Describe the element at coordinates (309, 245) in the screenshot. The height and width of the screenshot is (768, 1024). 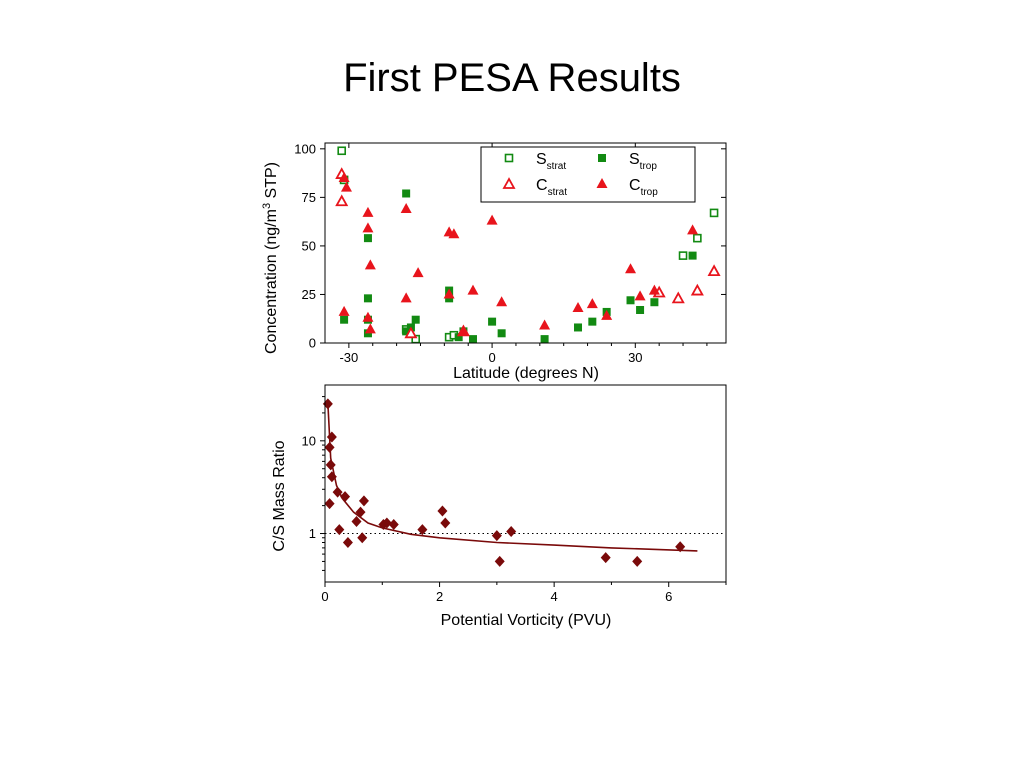
I see `y-tick-label: 50` at that location.